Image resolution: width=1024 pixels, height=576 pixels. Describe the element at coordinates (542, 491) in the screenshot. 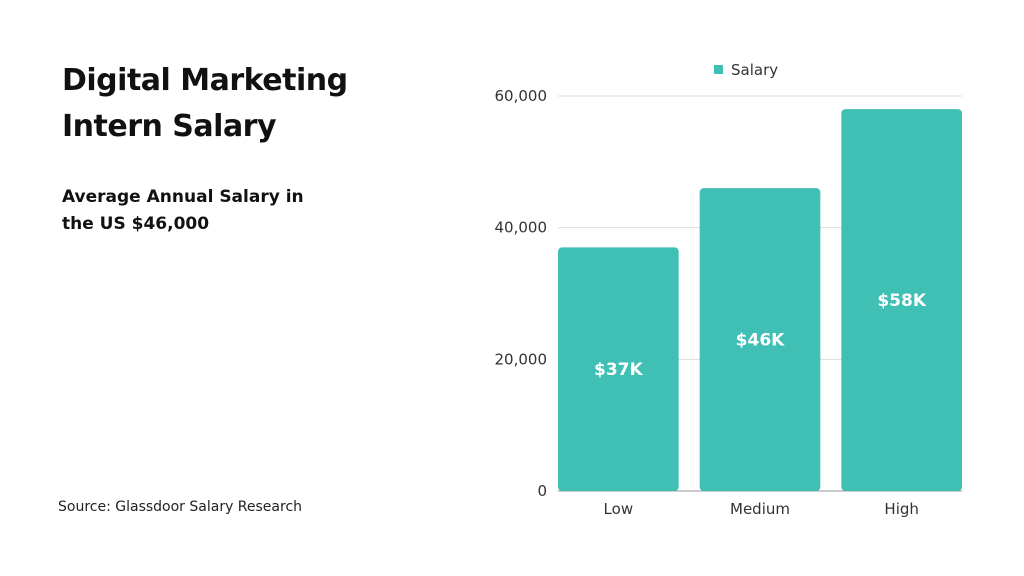

I see `y-tick-label: 0` at that location.